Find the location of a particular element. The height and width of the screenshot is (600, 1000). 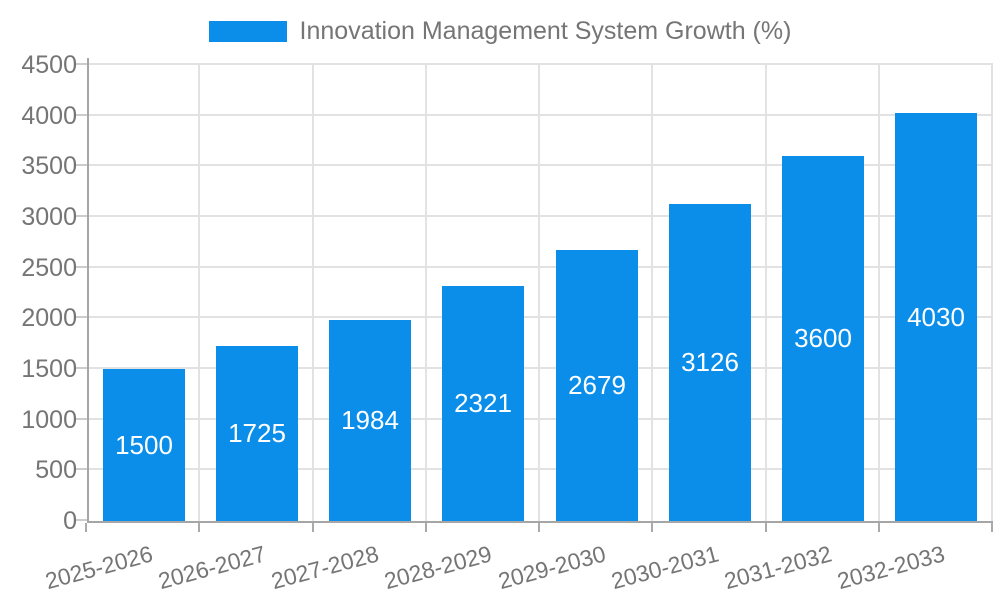

y-axis-tick-label: 1000 is located at coordinates (49, 420).